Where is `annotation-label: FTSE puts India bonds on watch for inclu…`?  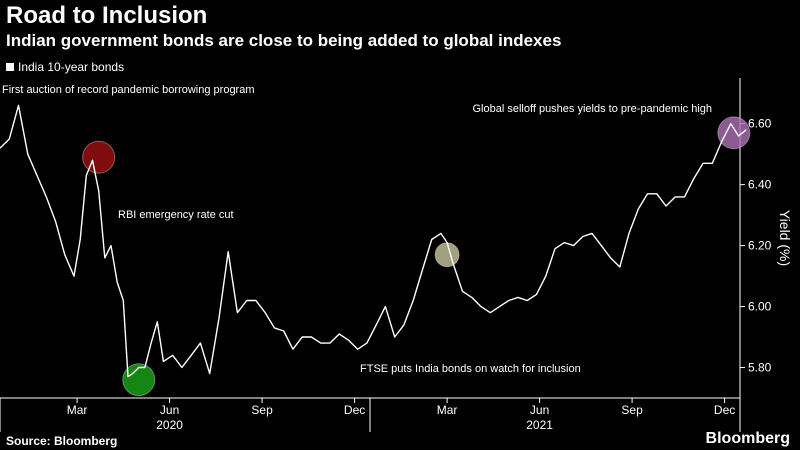
annotation-label: FTSE puts India bonds on watch for inclu… is located at coordinates (470, 369).